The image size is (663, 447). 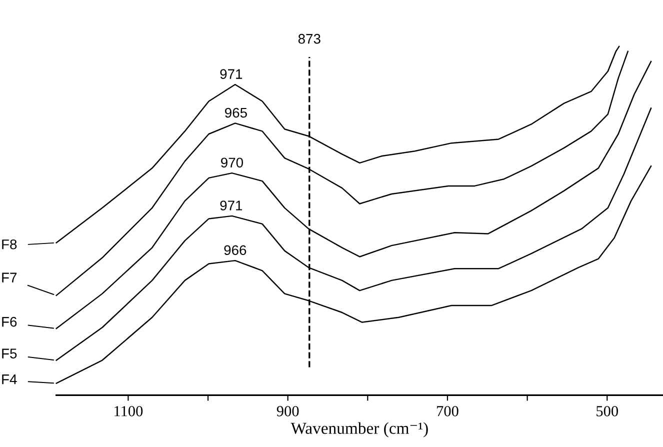 I want to click on x-axis-title: Wavenumber (cm⁻¹), so click(x=359, y=430).